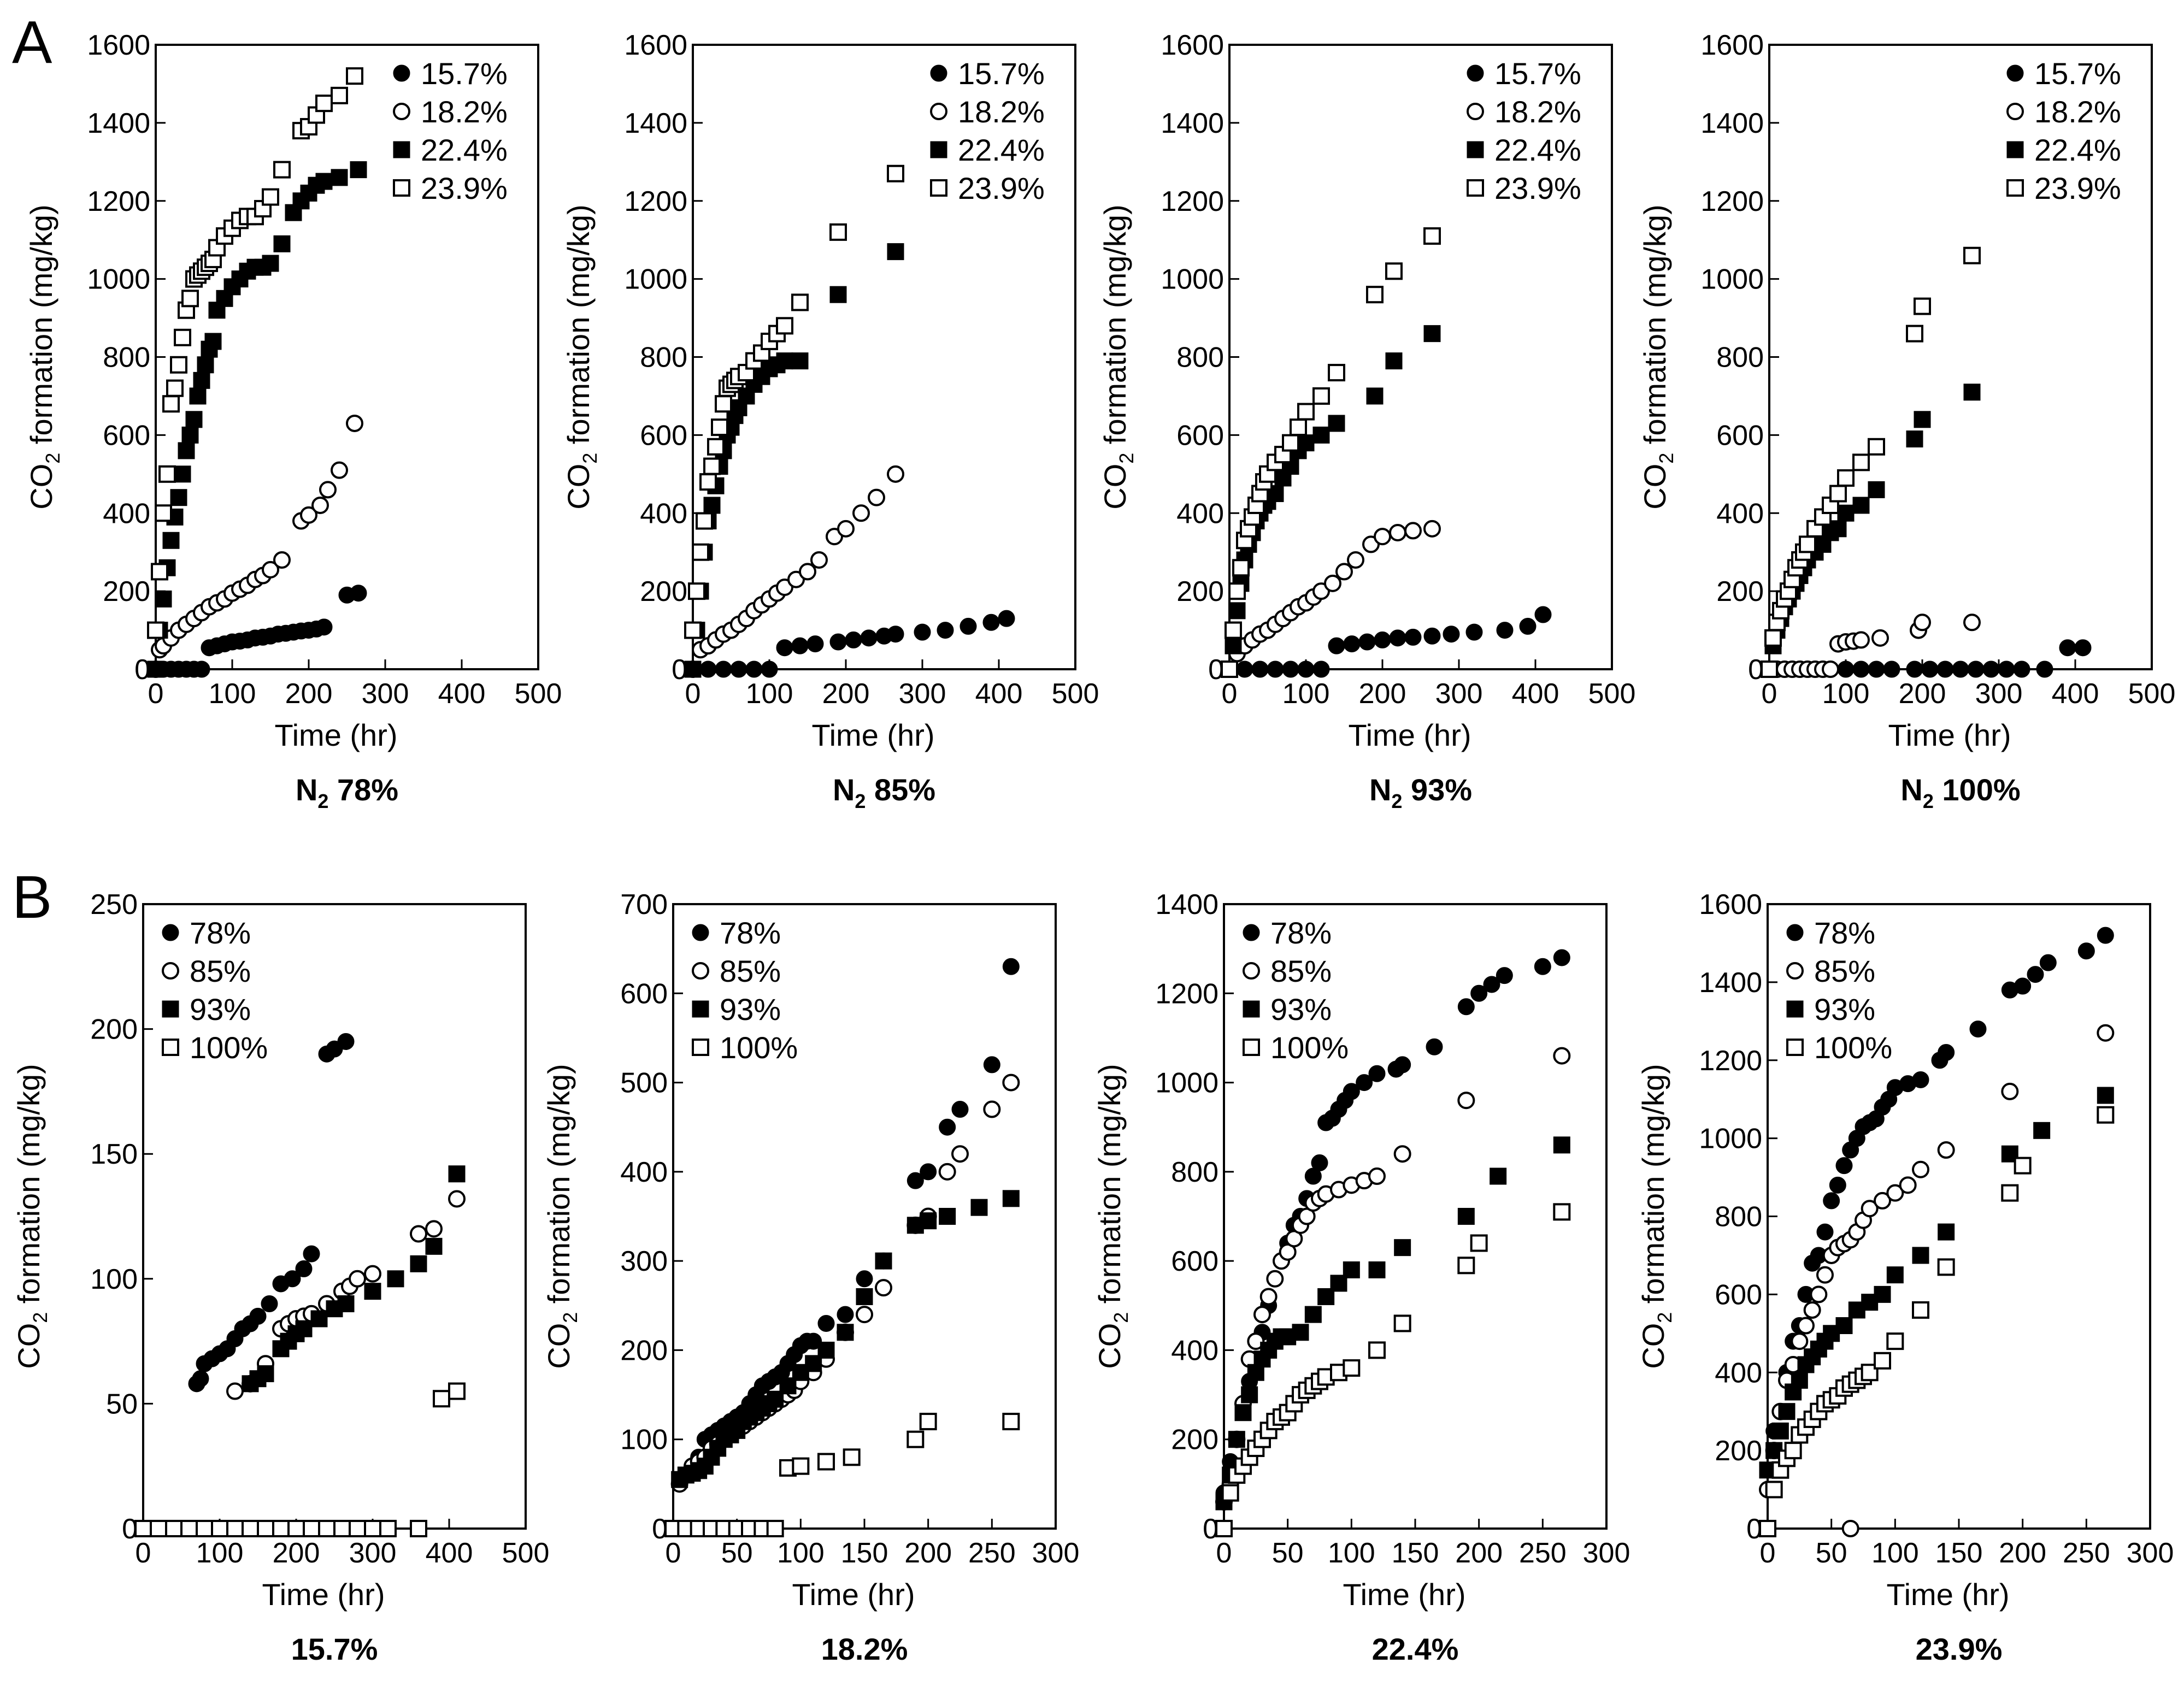 The width and height of the screenshot is (2184, 1687). I want to click on series-93%, so click(845, 1339).